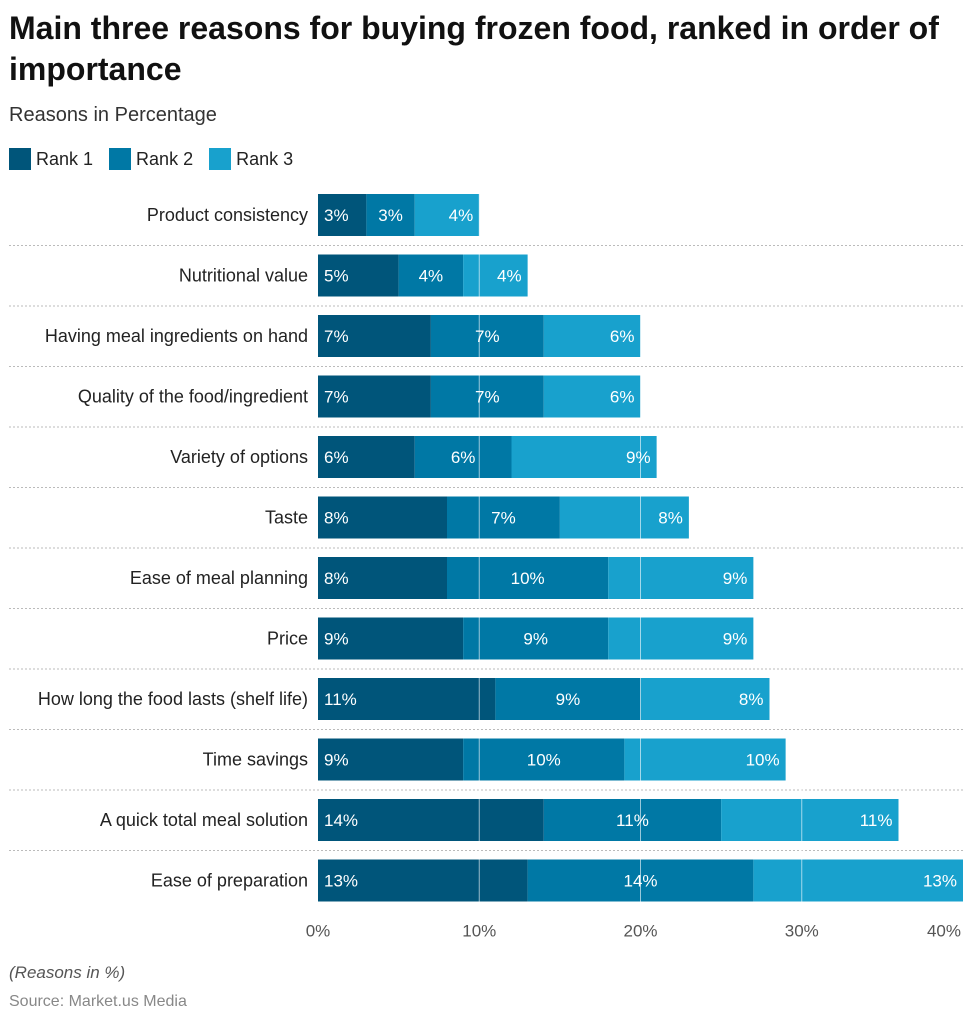 The width and height of the screenshot is (973, 1022). What do you see at coordinates (265, 158) in the screenshot?
I see `legend-label: Rank 3` at bounding box center [265, 158].